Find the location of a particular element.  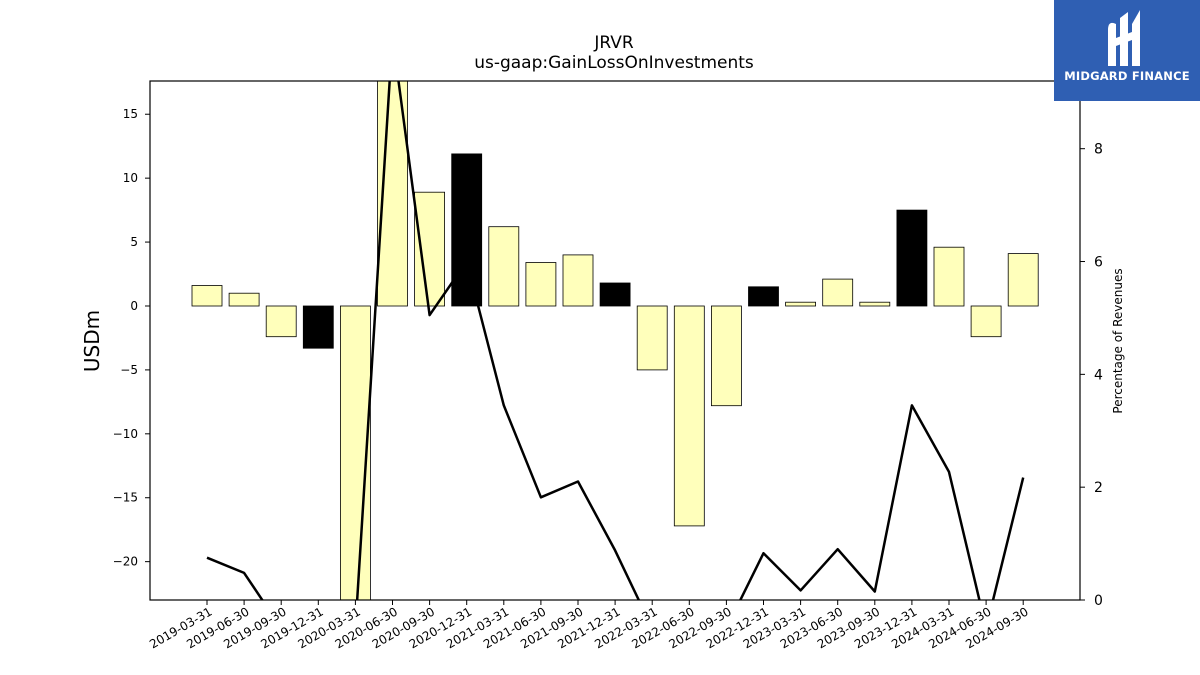

logo-text: MIDGARD FINANCE is located at coordinates (1127, 76).